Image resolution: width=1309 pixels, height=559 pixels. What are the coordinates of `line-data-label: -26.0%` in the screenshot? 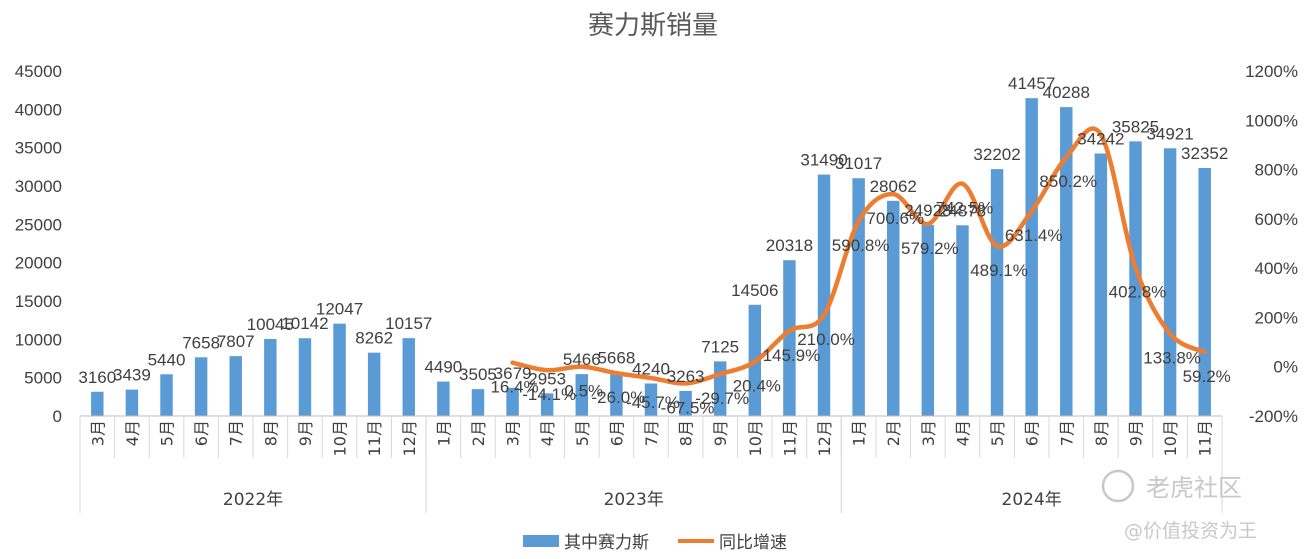 It's located at (618, 397).